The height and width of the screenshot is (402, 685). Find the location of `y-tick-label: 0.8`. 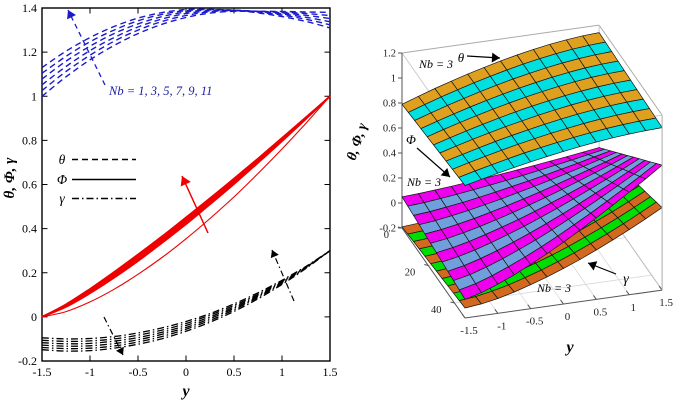

y-tick-label: 0.8 is located at coordinates (29, 140).